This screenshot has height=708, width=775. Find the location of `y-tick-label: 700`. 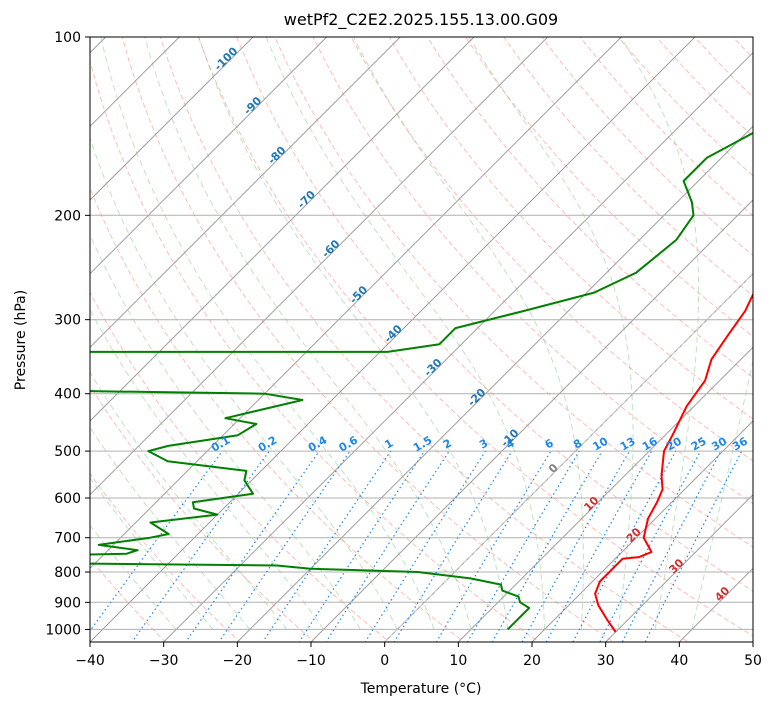

y-tick-label: 700 is located at coordinates (67, 539).